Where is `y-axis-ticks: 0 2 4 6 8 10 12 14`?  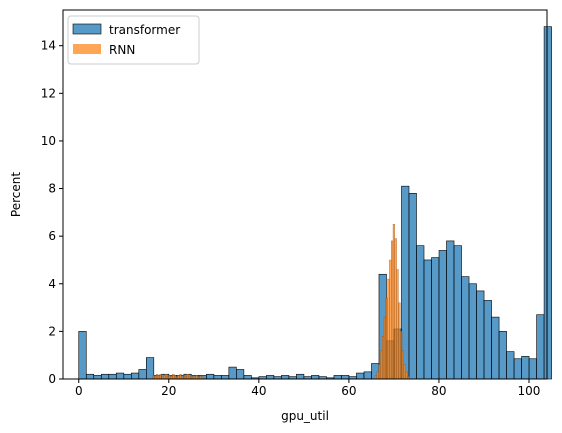
y-axis-ticks: 0 2 4 6 8 10 12 14 is located at coordinates (52, 212).